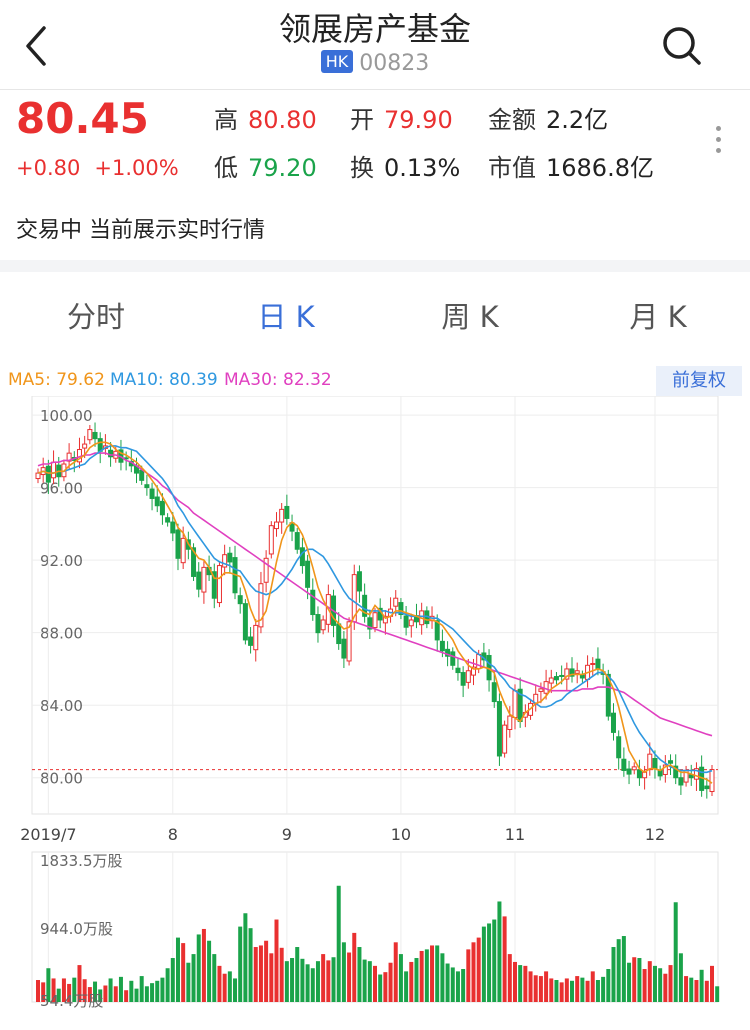 This screenshot has width=750, height=1030. I want to click on stock-name: 领展房产基金, so click(374, 29).